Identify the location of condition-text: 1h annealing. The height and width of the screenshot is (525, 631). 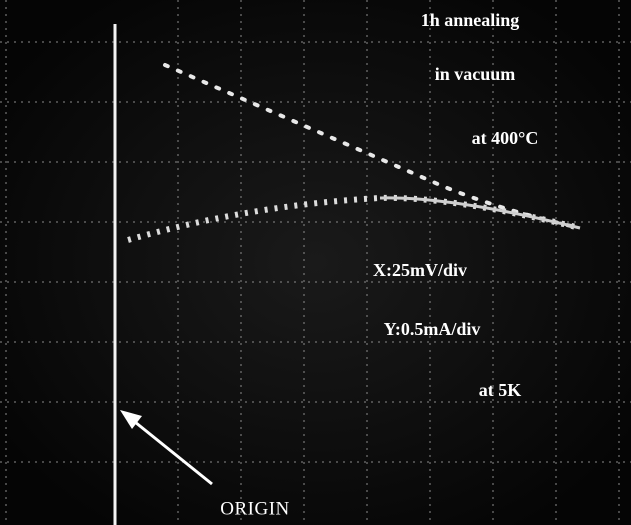
(470, 20).